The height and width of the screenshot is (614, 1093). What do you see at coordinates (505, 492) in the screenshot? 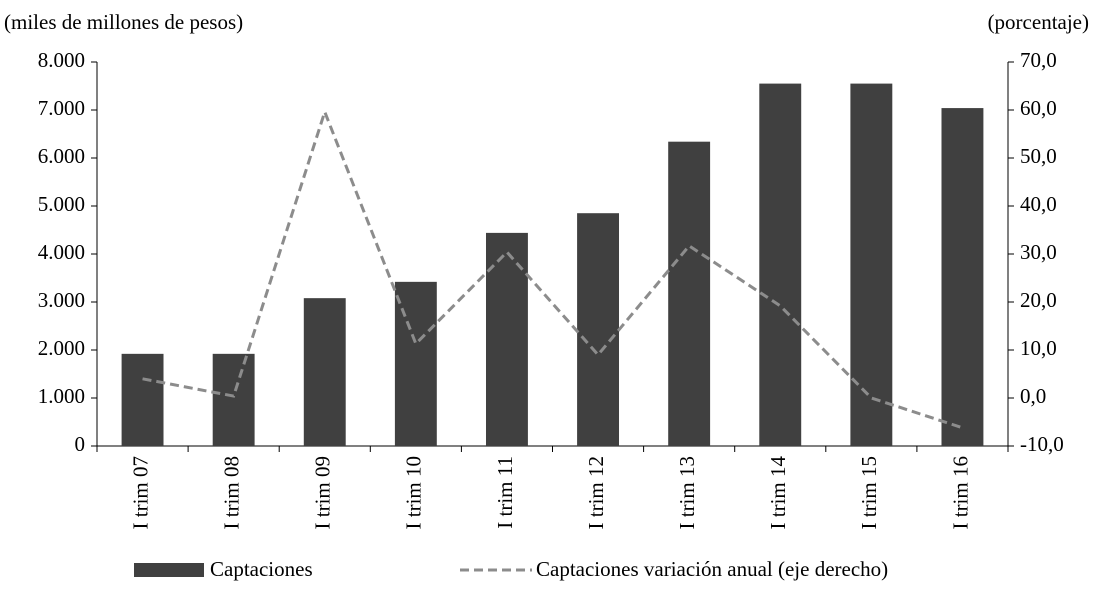
I see `x-tick-label: I trim 11` at bounding box center [505, 492].